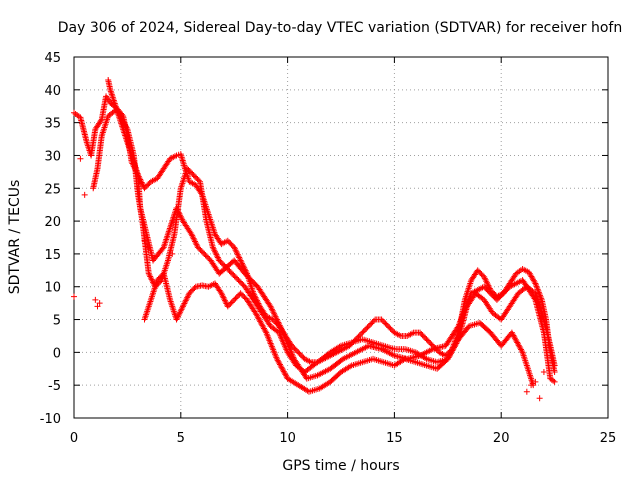 Image resolution: width=640 pixels, height=480 pixels. What do you see at coordinates (52, 222) in the screenshot?
I see `y-tick-label: 20` at bounding box center [52, 222].